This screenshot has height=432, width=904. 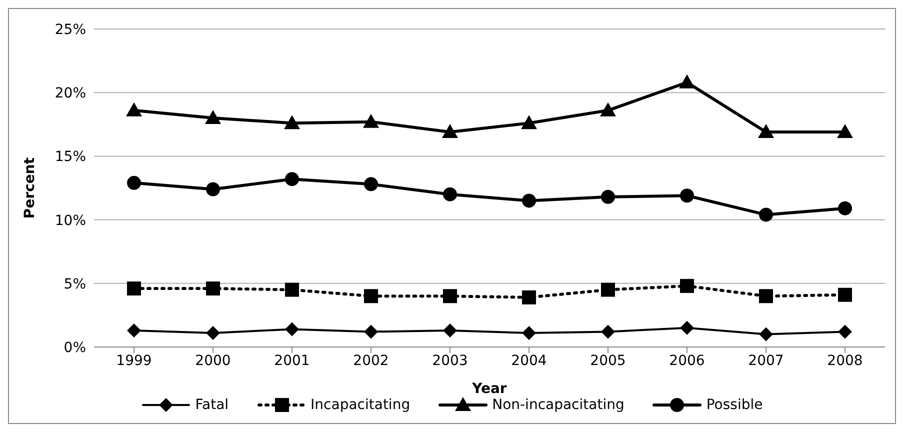 What do you see at coordinates (734, 405) in the screenshot?
I see `legend-label: Possible` at bounding box center [734, 405].